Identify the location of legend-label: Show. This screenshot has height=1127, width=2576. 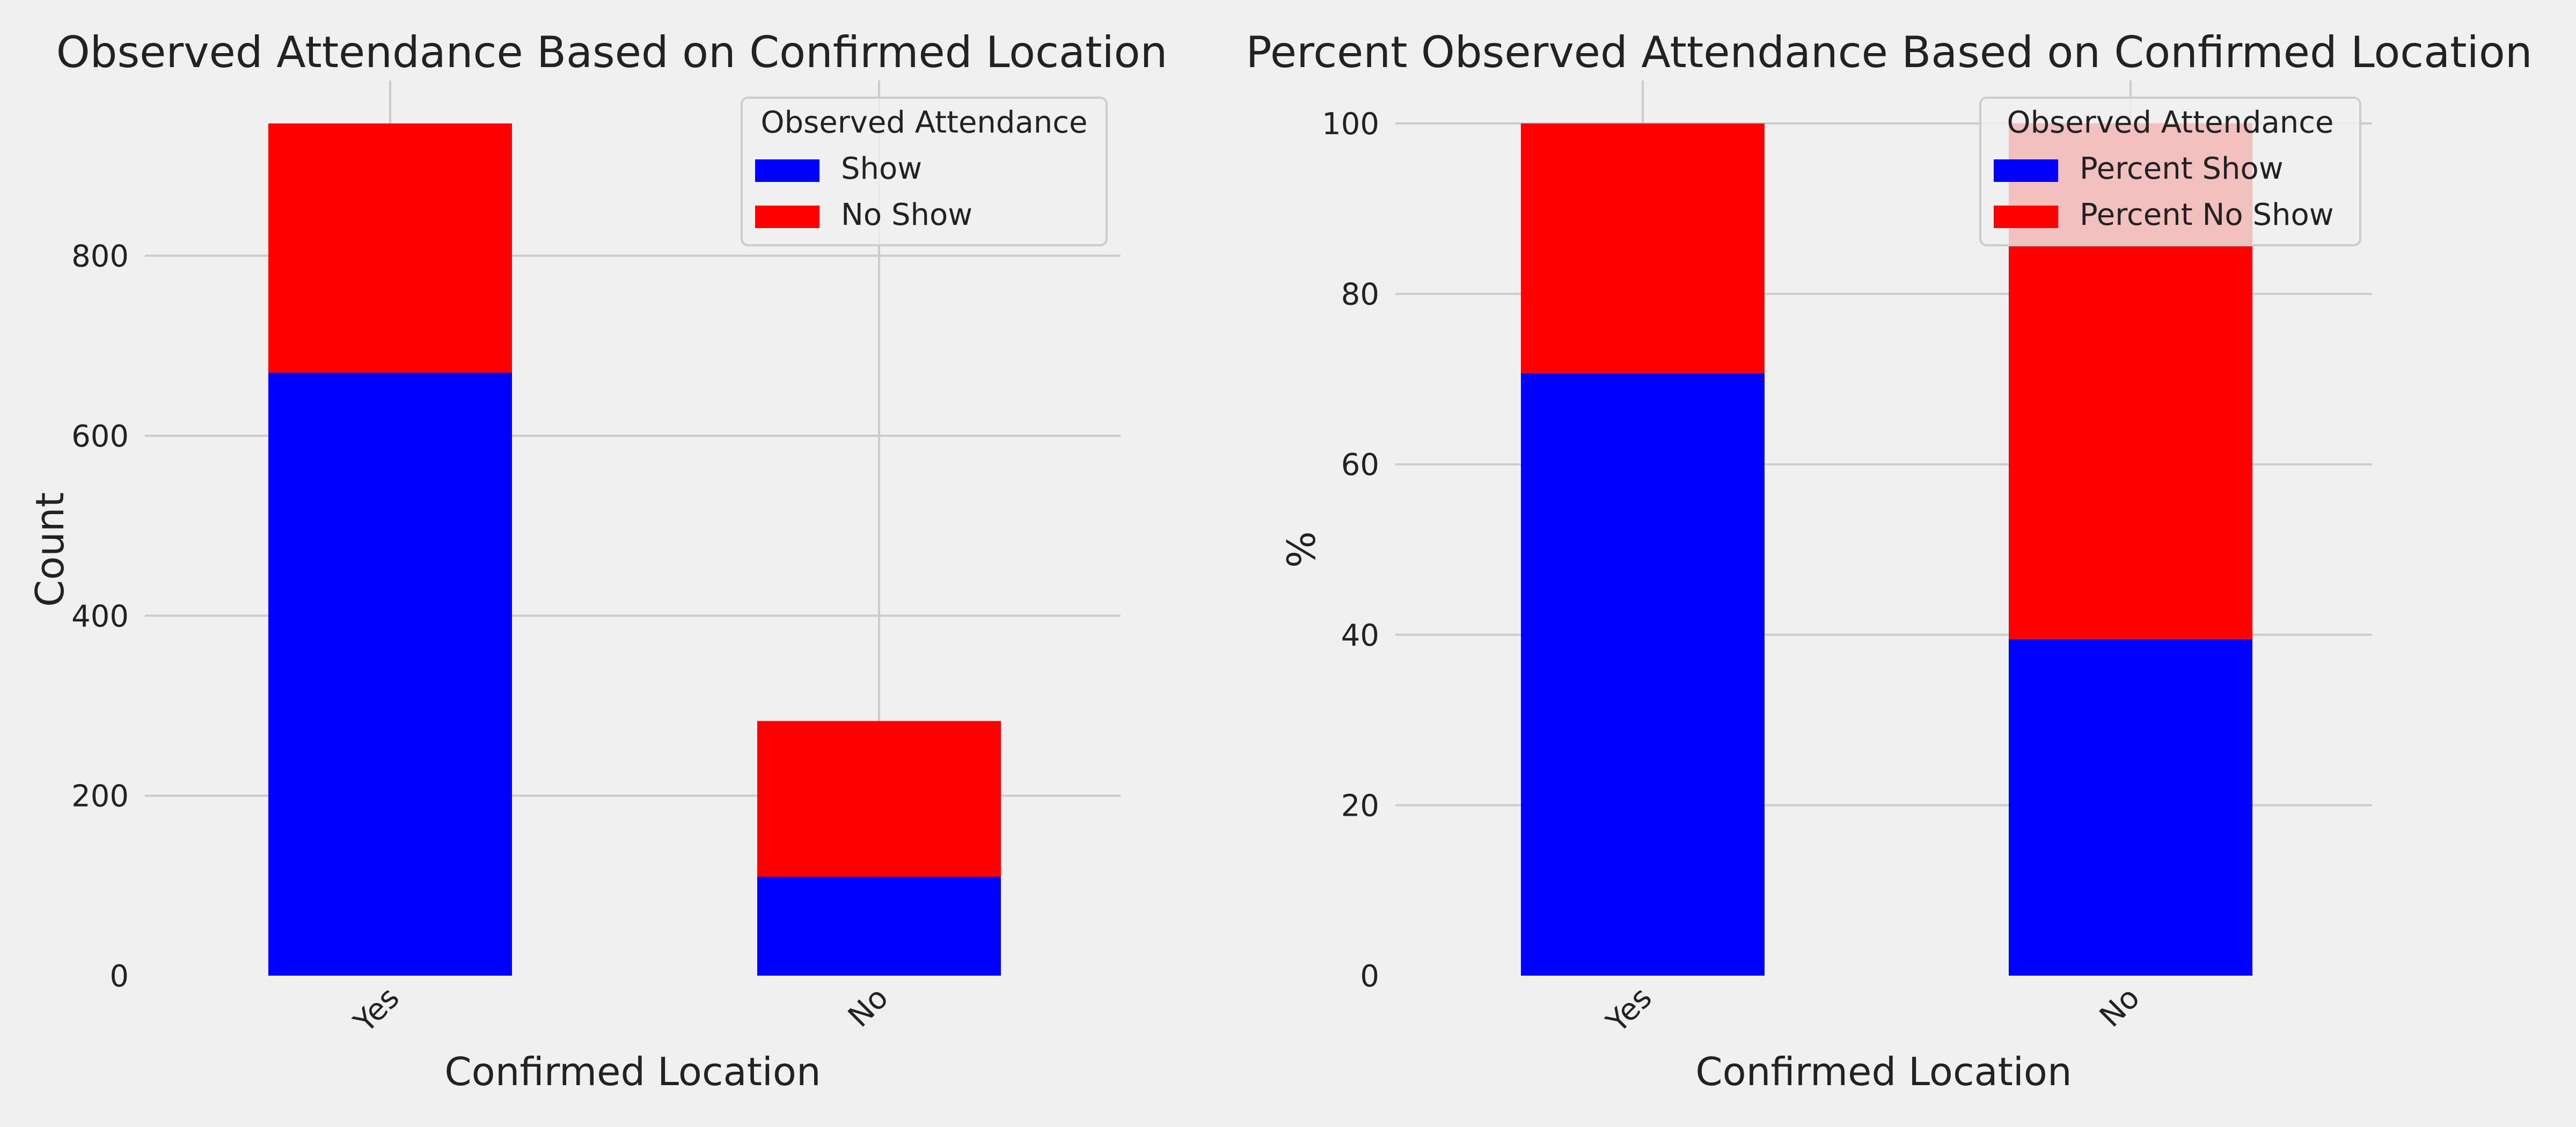
(881, 168).